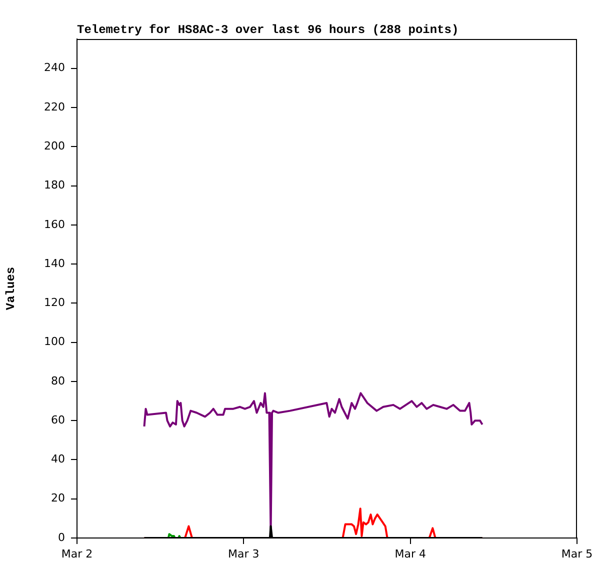 This screenshot has height=579, width=615. What do you see at coordinates (410, 553) in the screenshot?
I see `x-tick-label: Mar 4` at bounding box center [410, 553].